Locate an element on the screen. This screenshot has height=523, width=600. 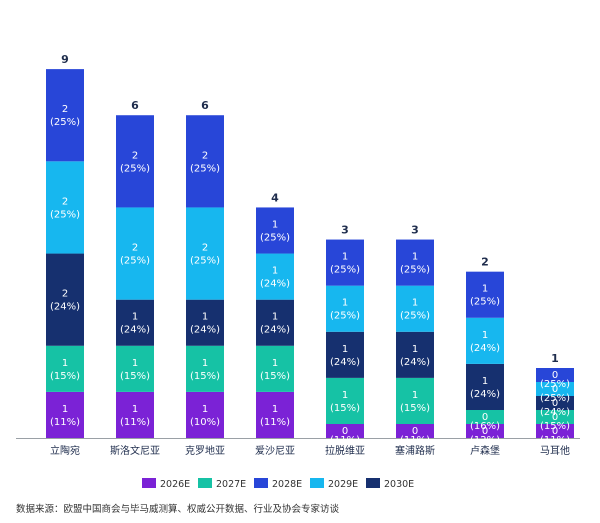
legend-label: 2030E is located at coordinates (399, 484).